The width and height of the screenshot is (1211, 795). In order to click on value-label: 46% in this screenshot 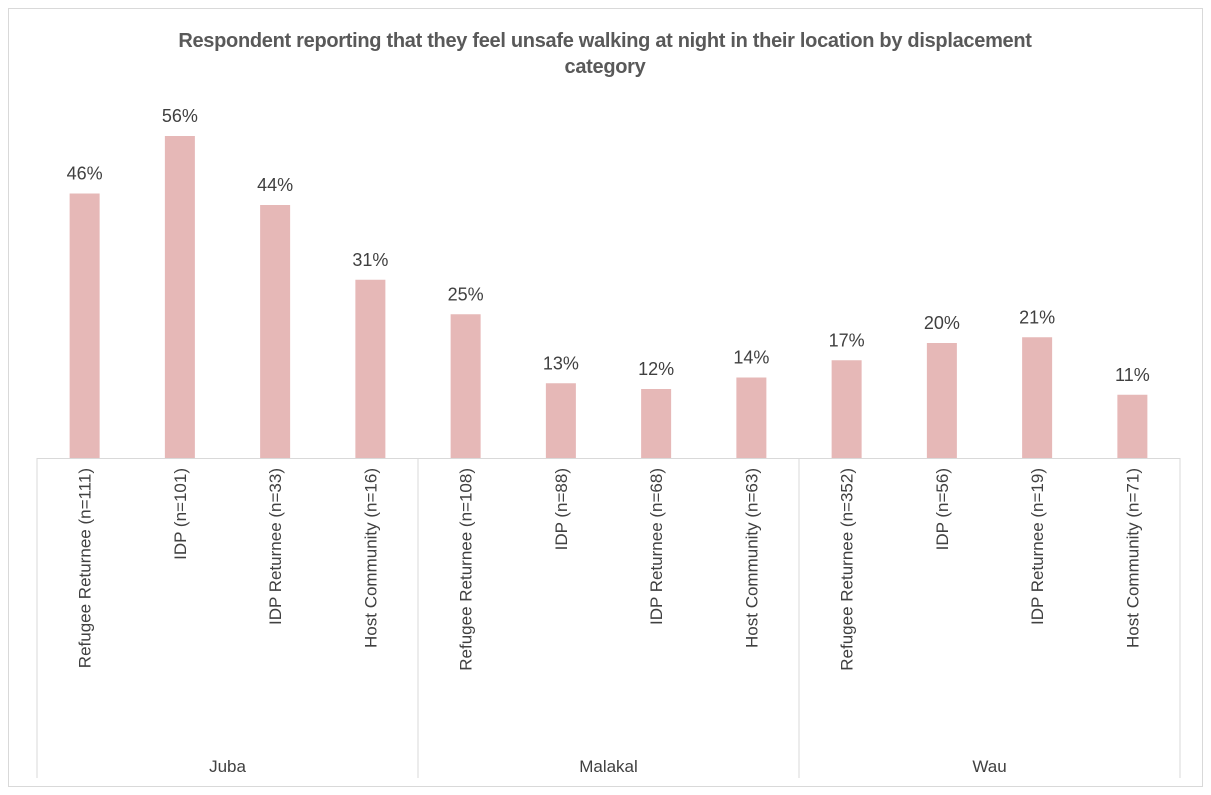, I will do `click(85, 174)`.